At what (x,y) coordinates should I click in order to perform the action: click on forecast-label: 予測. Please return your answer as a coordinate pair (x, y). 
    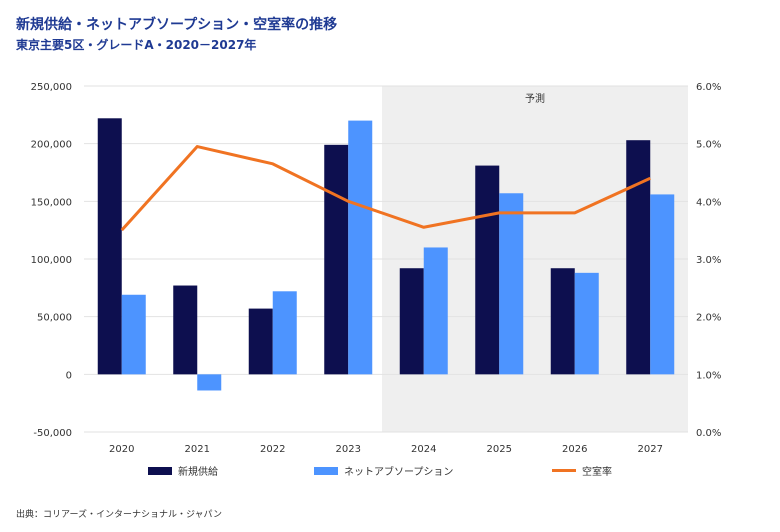
    Looking at the image, I should click on (535, 98).